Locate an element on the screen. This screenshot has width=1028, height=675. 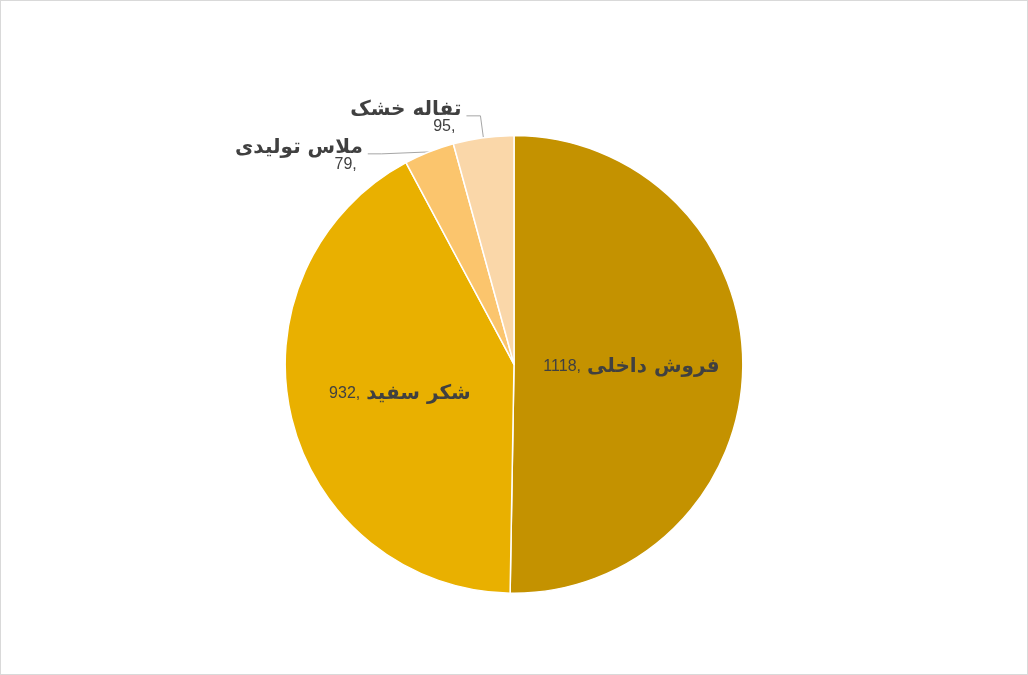
data-label: 95, is located at coordinates (444, 126).